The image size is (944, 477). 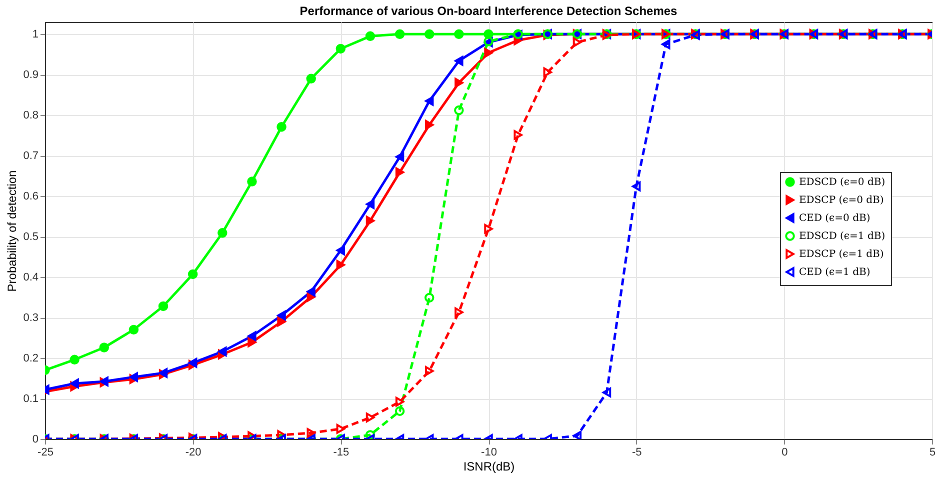 What do you see at coordinates (489, 467) in the screenshot?
I see `x-axis-title: ISNR(dB)` at bounding box center [489, 467].